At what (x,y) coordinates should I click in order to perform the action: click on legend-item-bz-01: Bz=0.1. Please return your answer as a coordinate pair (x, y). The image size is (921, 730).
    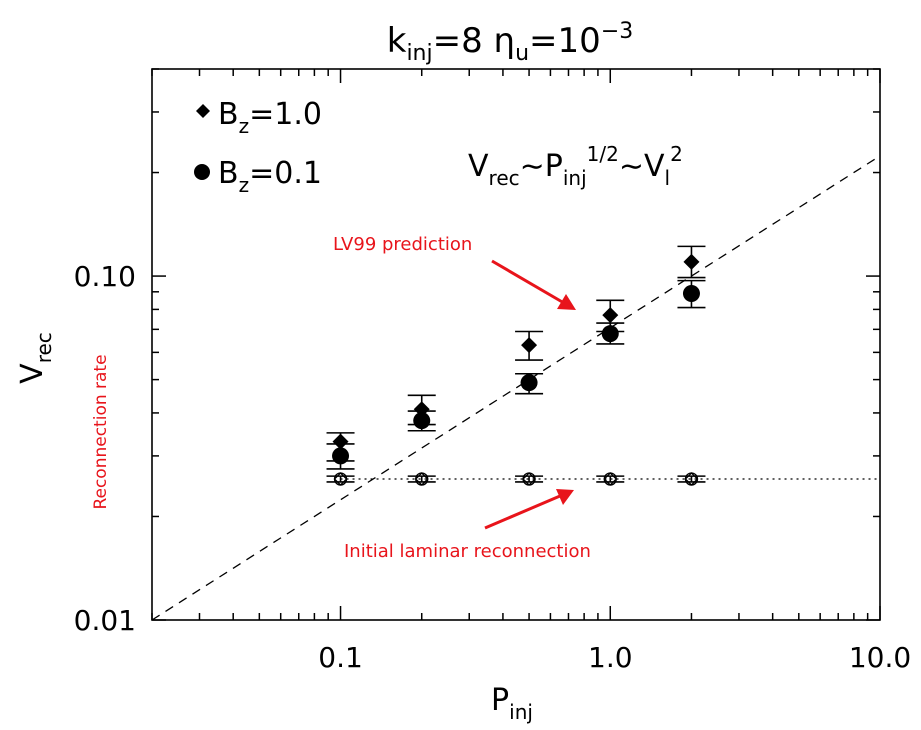
    Looking at the image, I should click on (270, 176).